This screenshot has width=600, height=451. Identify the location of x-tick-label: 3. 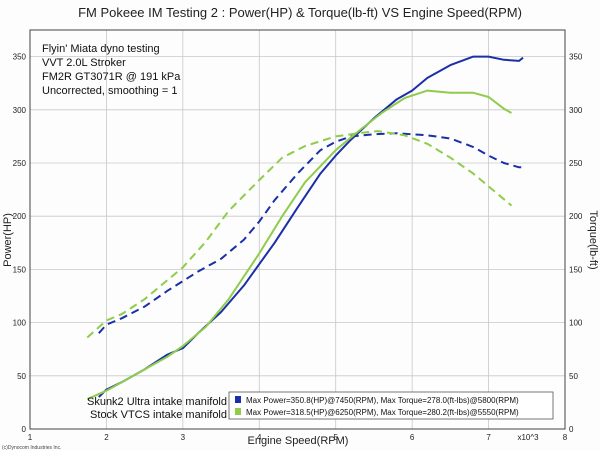
(183, 437).